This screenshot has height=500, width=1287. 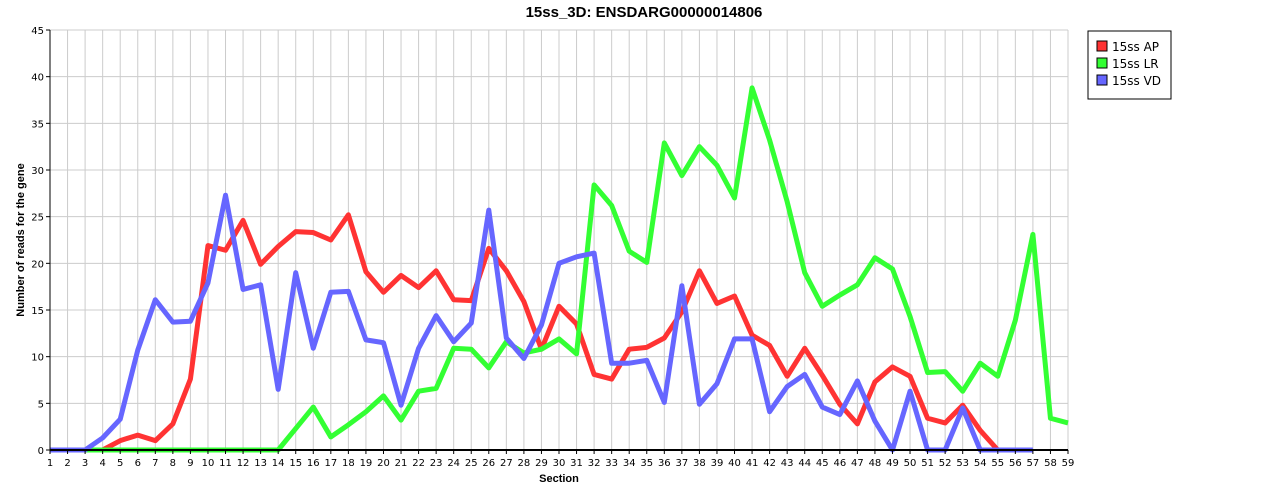 I want to click on x-tick-label: 18, so click(x=348, y=463).